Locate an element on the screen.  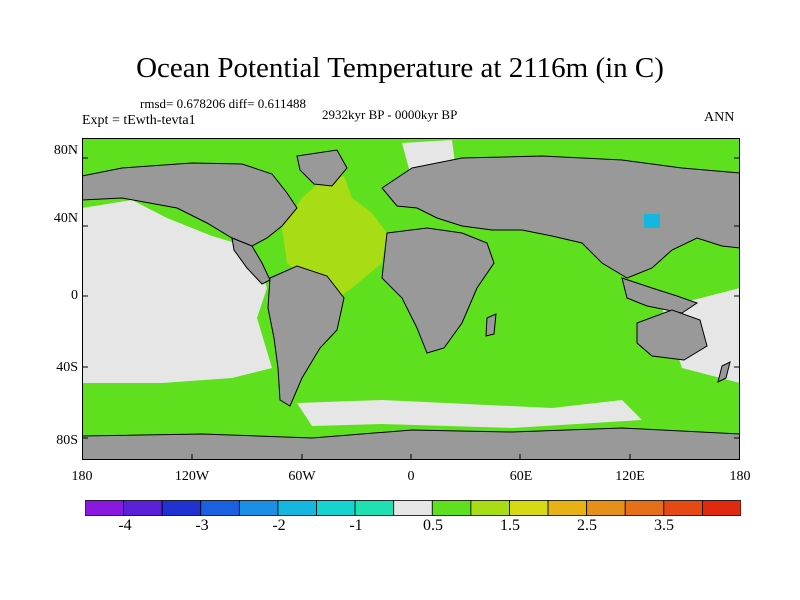
lat-tick-40n: 40N is located at coordinates (65, 218).